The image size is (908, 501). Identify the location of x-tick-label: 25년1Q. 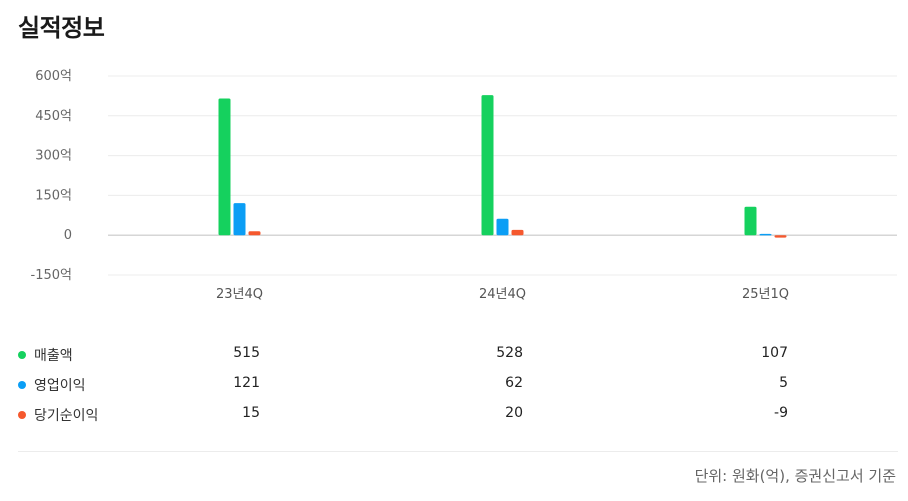
(765, 294).